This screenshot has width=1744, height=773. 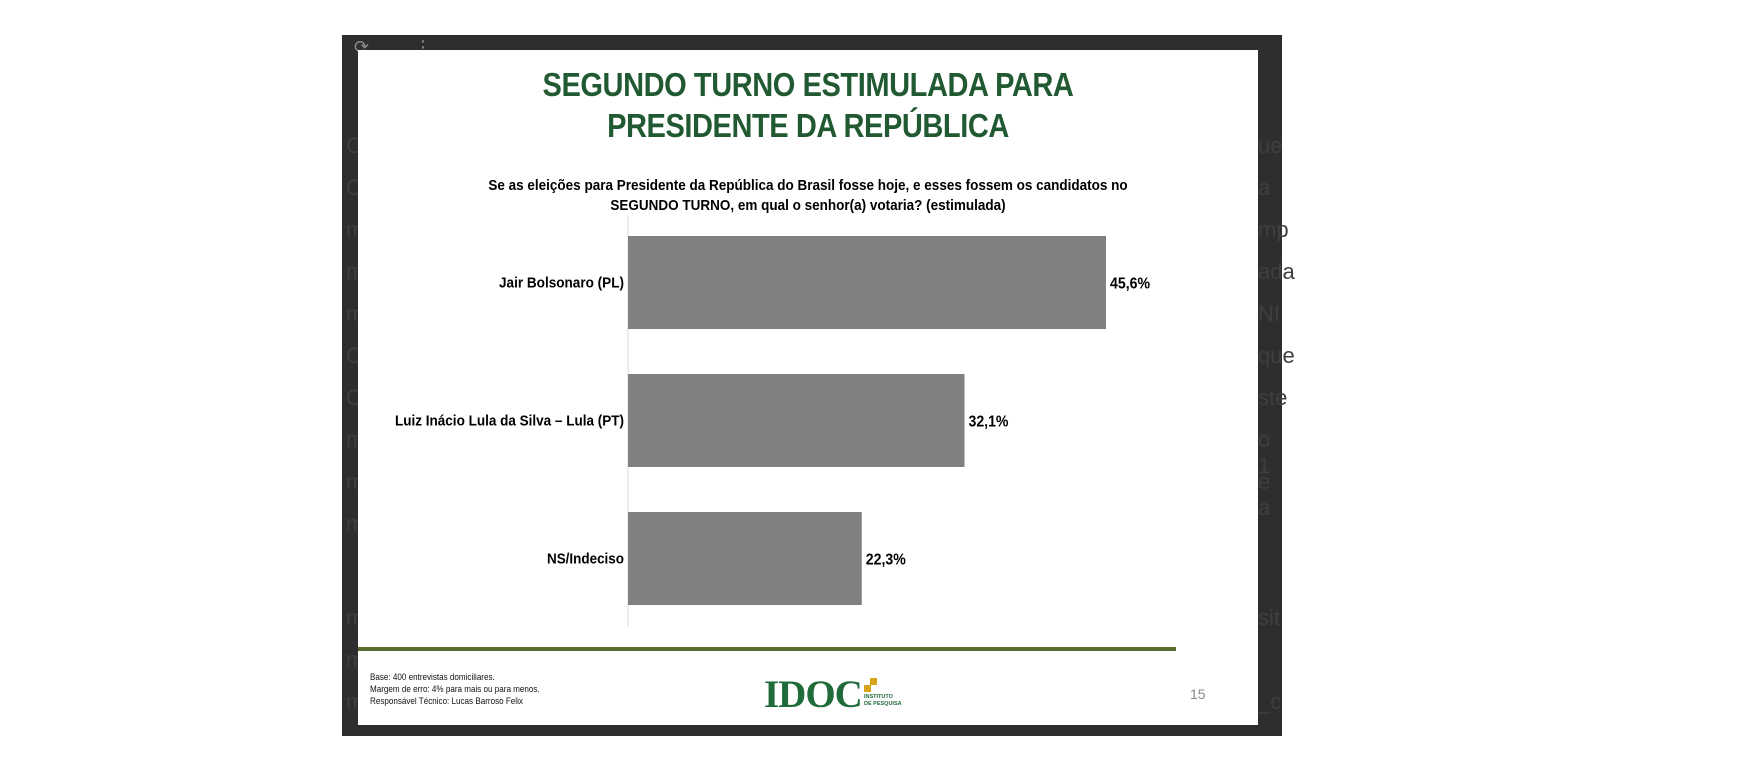 What do you see at coordinates (1130, 284) in the screenshot?
I see `value-label-0: 45,6%` at bounding box center [1130, 284].